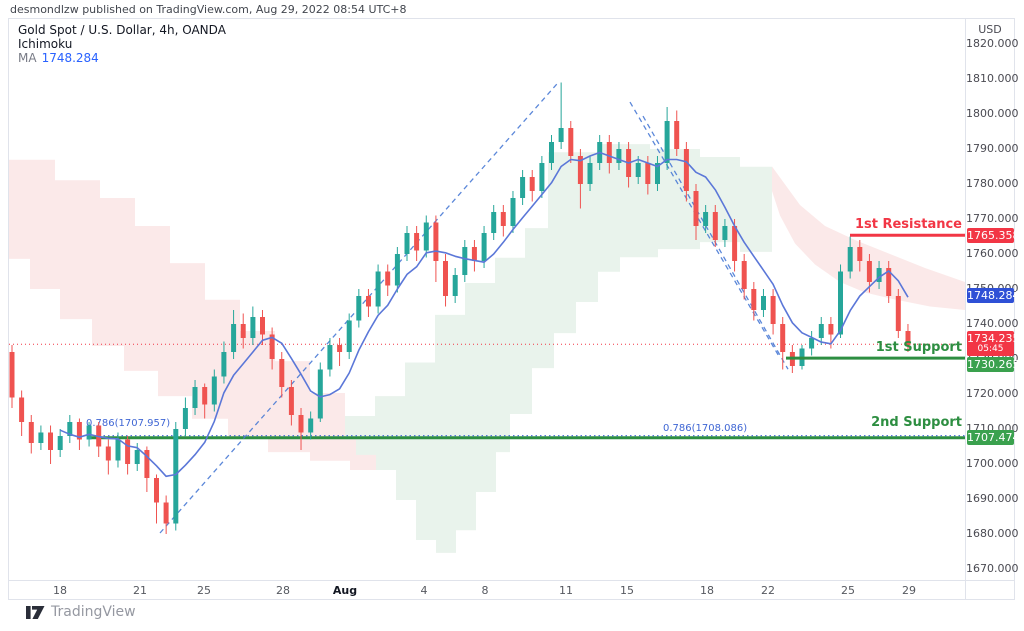 The width and height of the screenshot is (1024, 631). I want to click on time-scale: 18 21 25 28 Aug 4 8 11 15 18 22 25 29, so click(511, 590).